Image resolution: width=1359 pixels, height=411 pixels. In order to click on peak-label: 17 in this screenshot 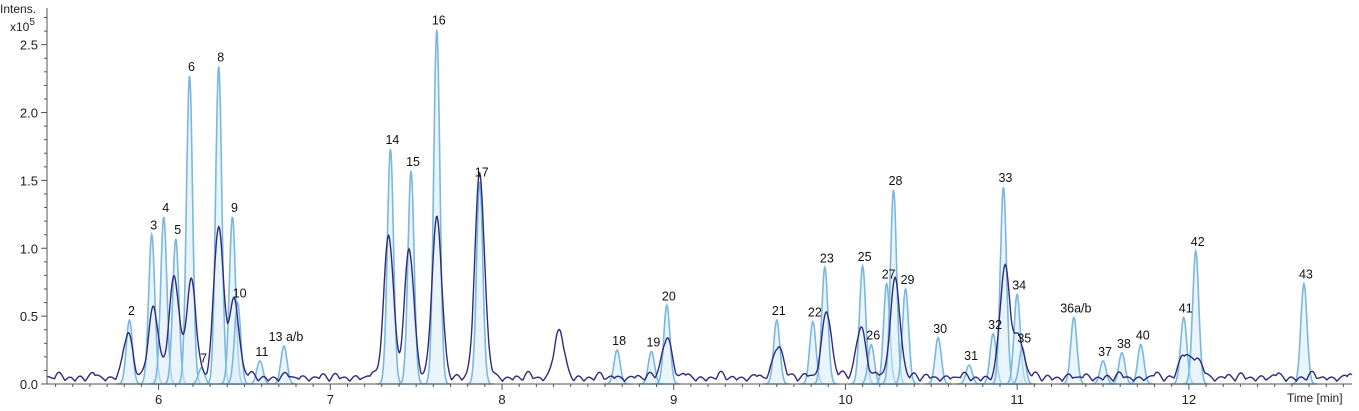, I will do `click(482, 173)`.